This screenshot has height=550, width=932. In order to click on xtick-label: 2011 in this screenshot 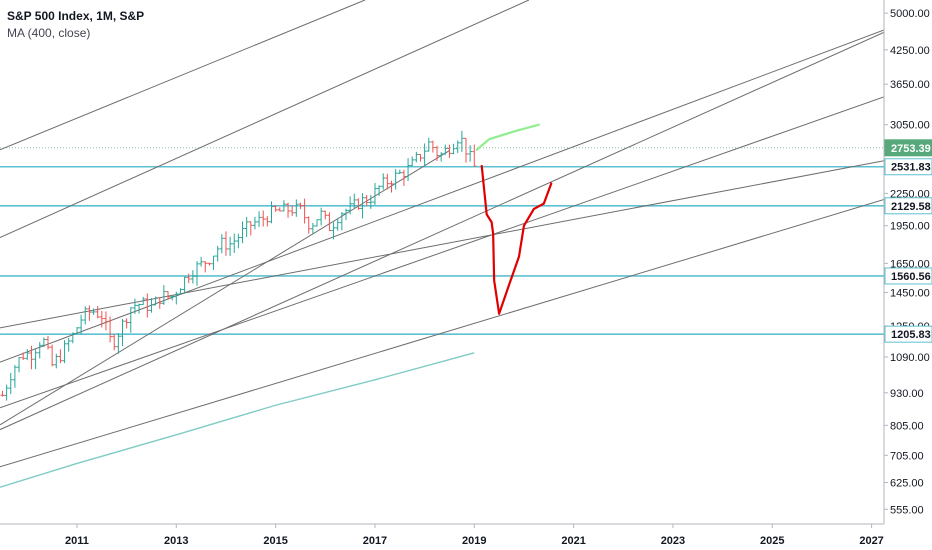, I will do `click(77, 541)`.